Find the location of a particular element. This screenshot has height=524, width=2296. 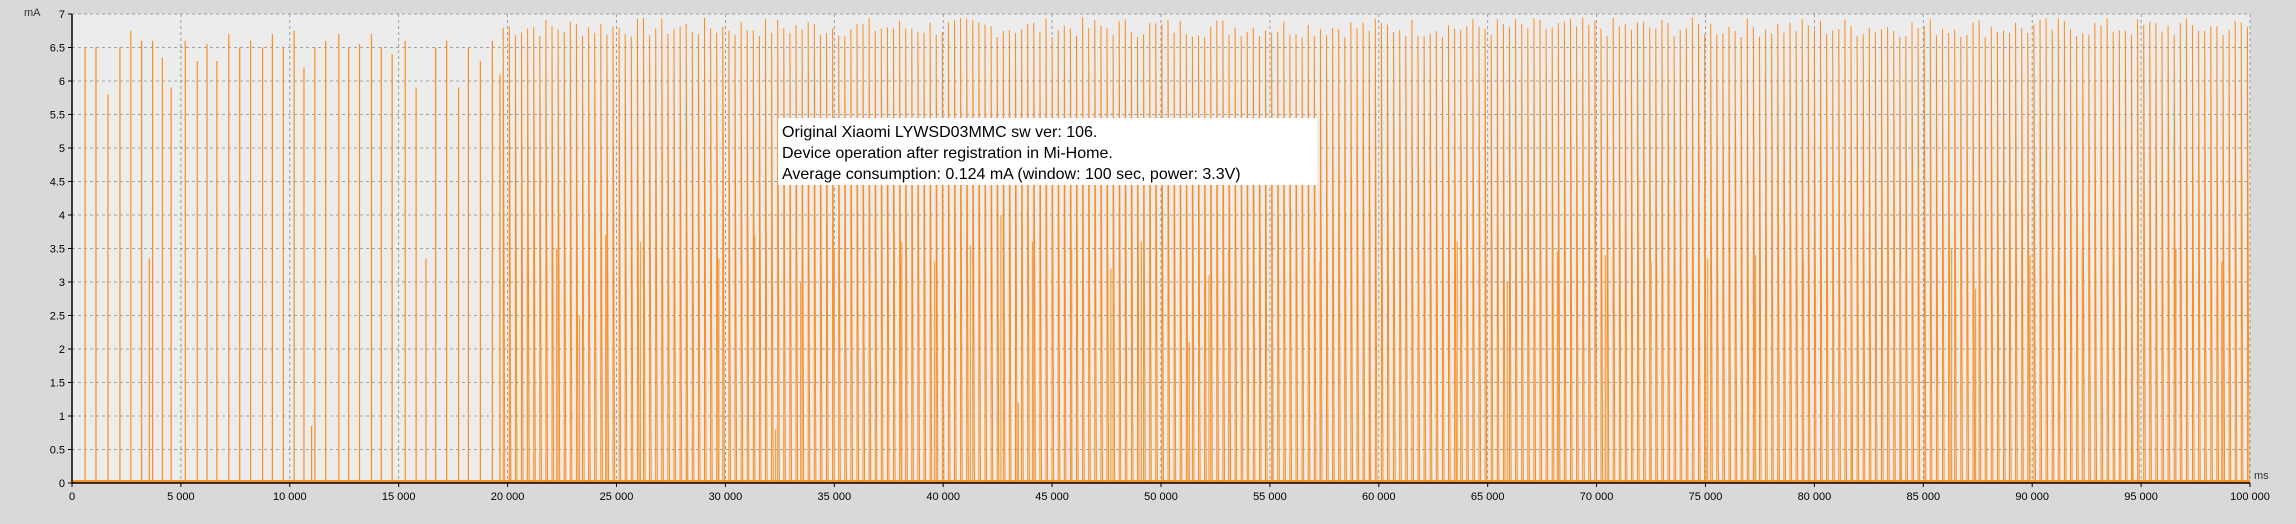

annotation-line-device: Original Xiaomi LYWSD03MMC sw ver: 106. is located at coordinates (939, 132).